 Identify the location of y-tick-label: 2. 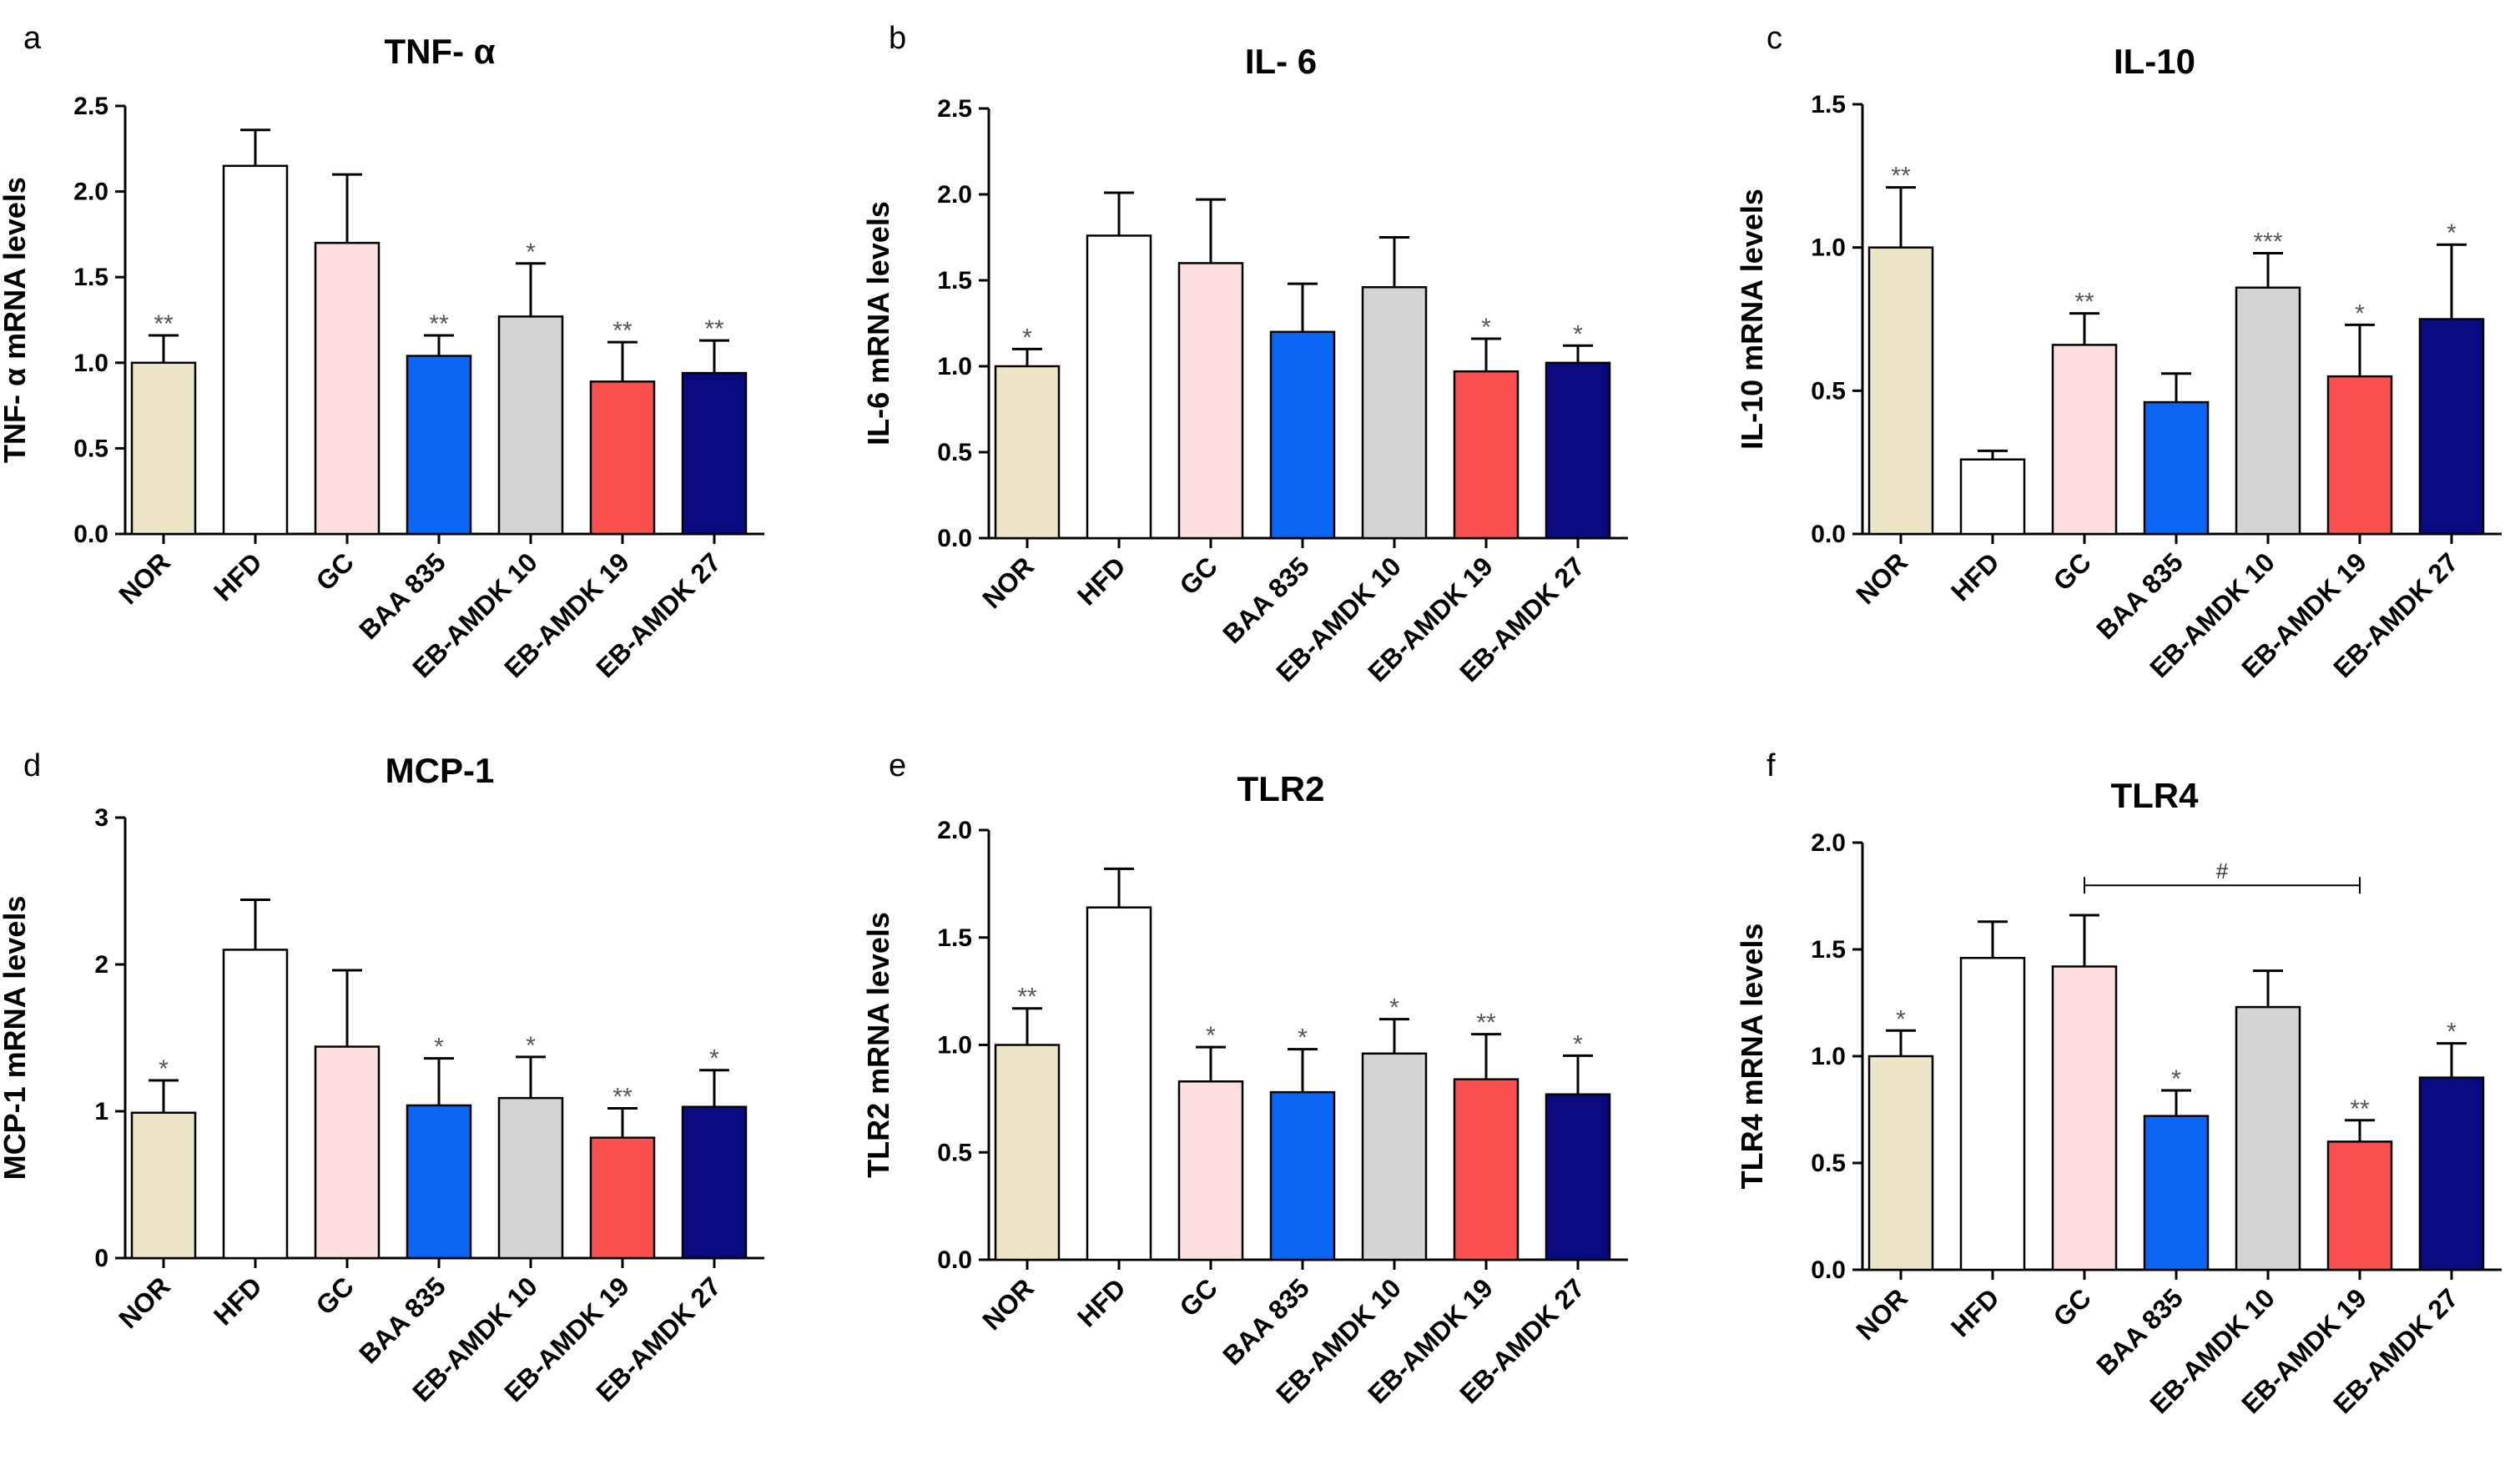
(101, 965).